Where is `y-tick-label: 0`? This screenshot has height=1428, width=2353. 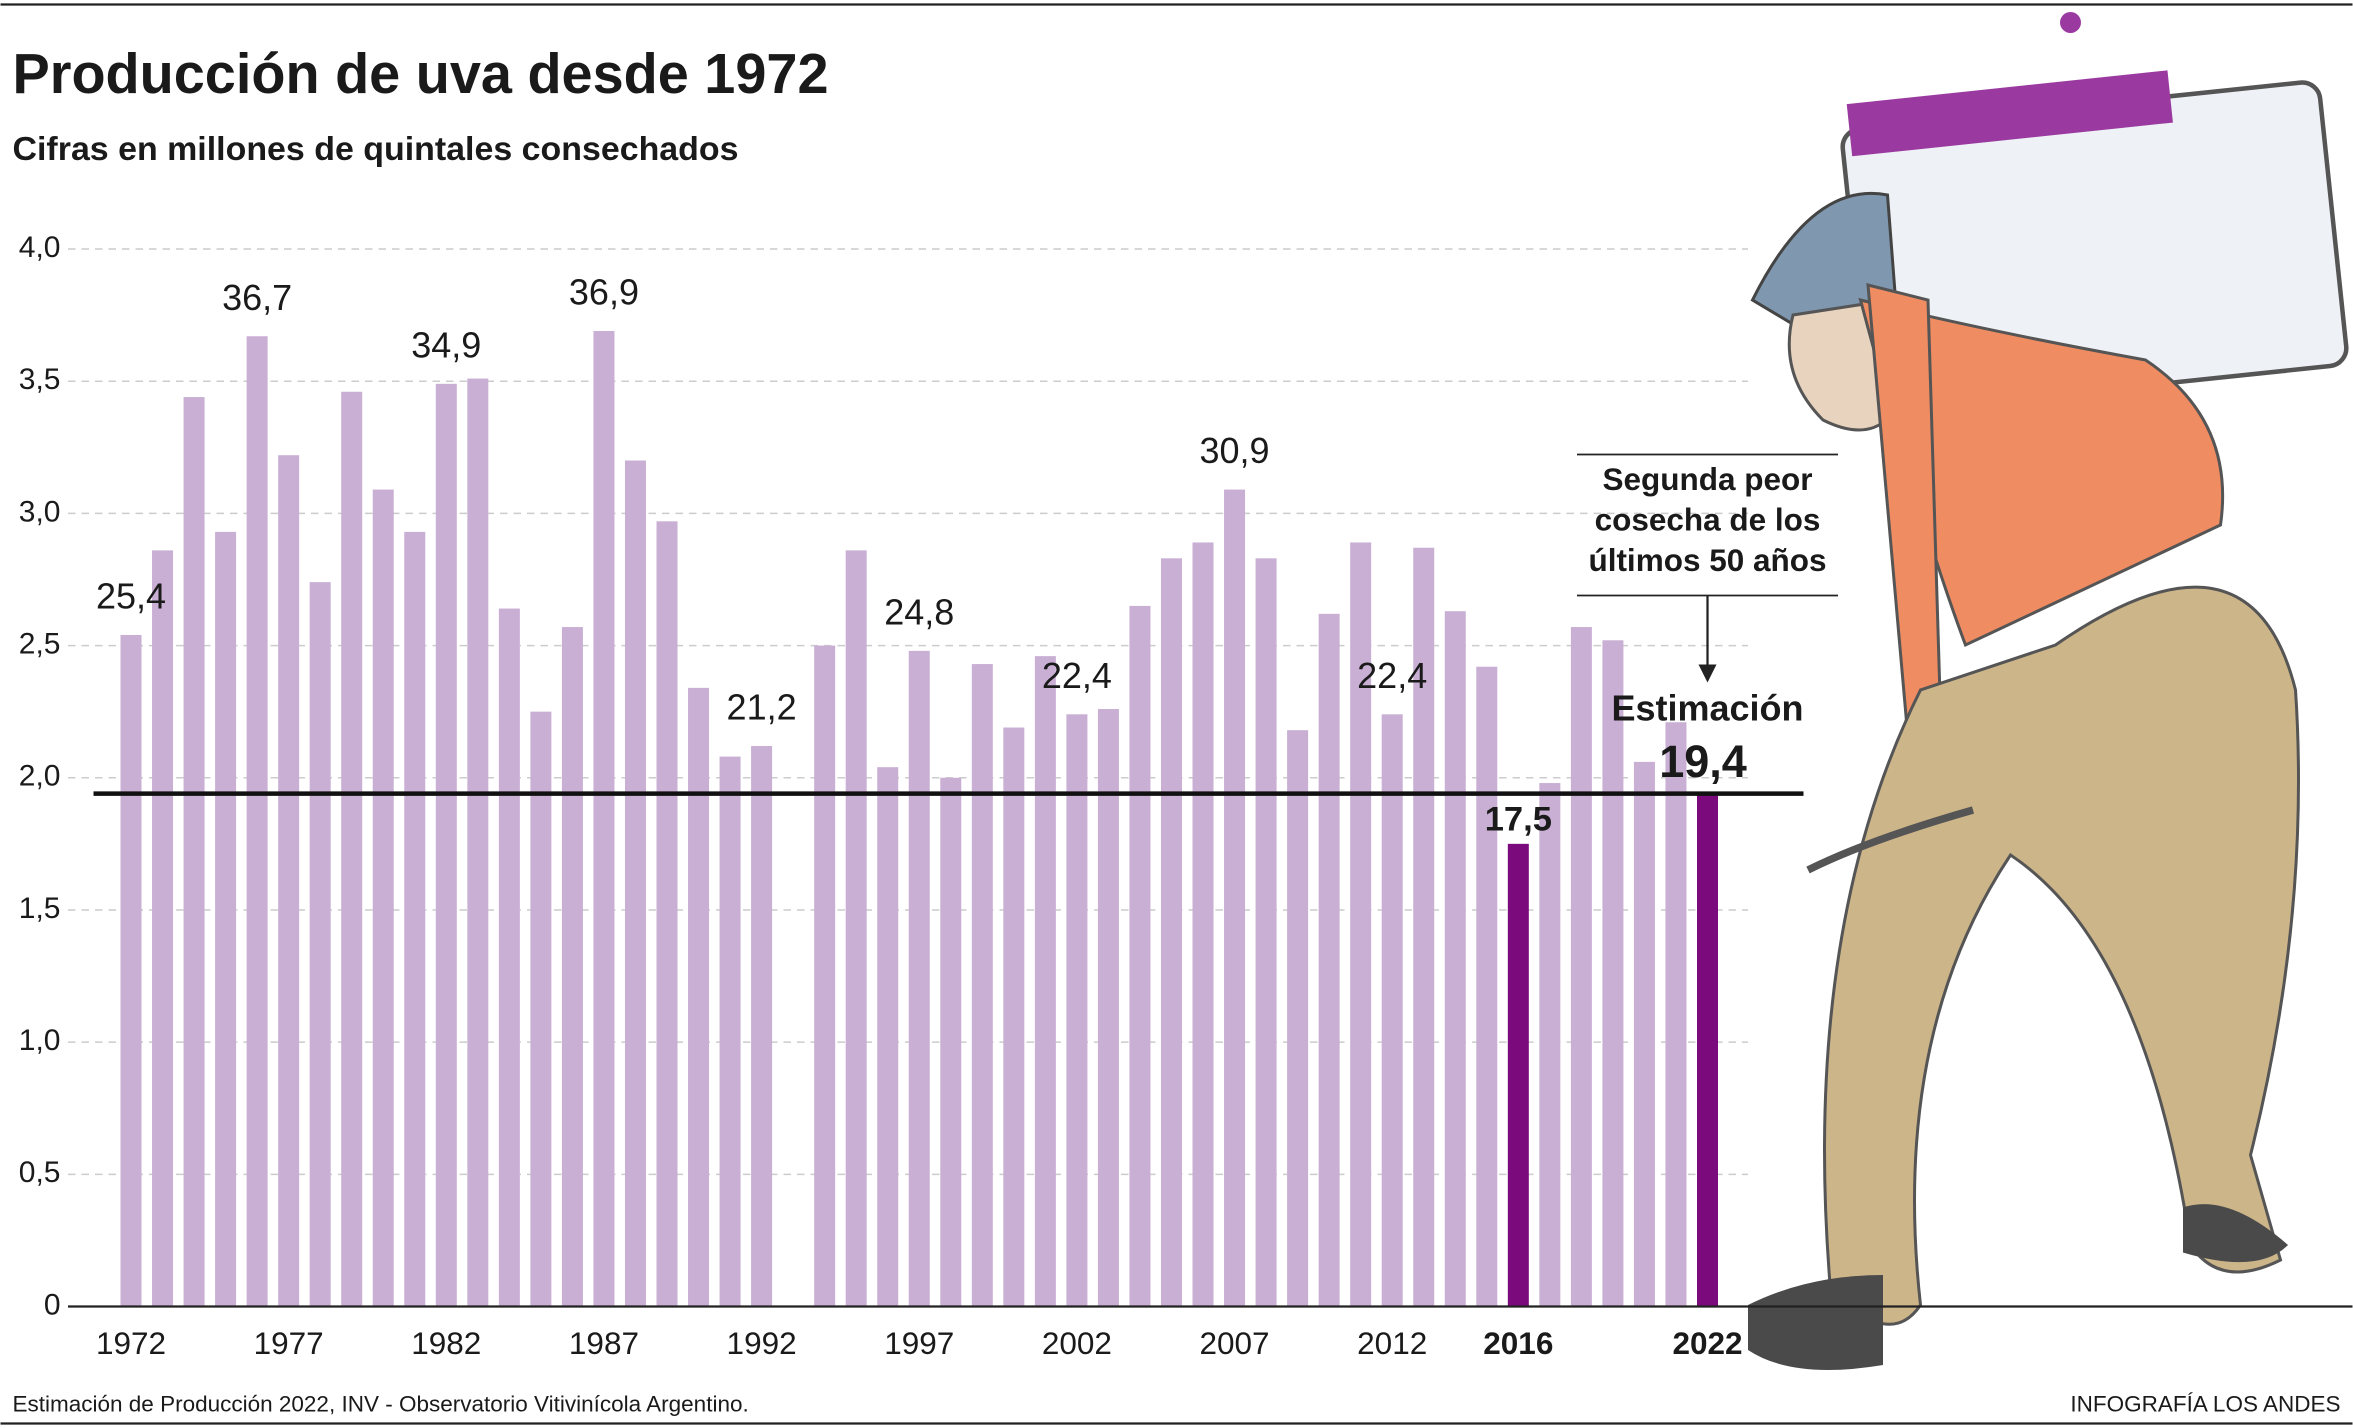 y-tick-label: 0 is located at coordinates (52, 1304).